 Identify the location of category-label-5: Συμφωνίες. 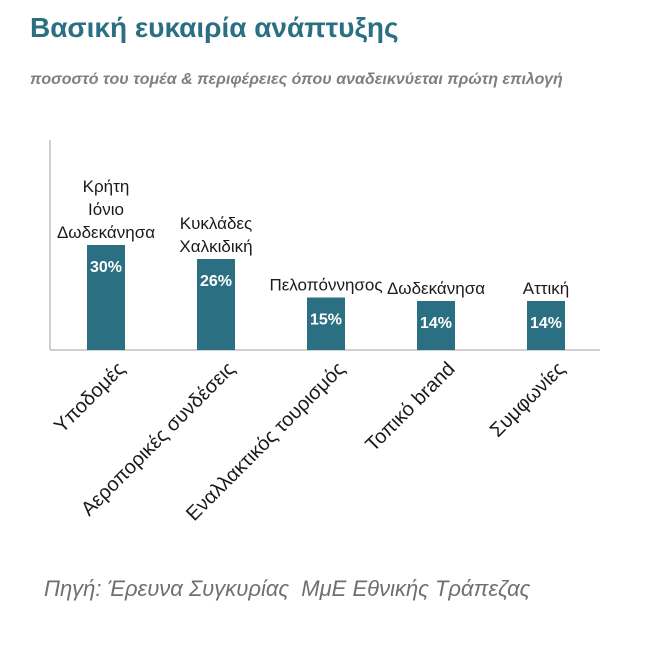
(528, 400).